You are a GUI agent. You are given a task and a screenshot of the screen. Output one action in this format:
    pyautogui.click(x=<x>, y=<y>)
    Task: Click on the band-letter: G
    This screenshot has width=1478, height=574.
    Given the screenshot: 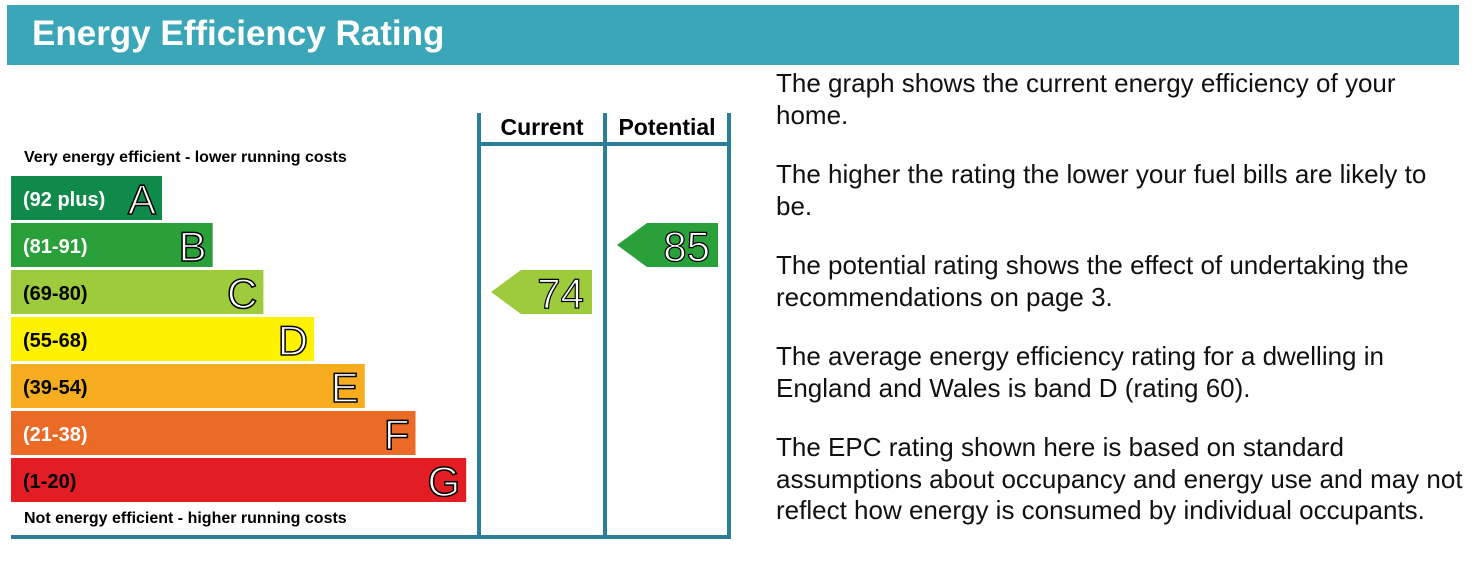 What is the action you would take?
    pyautogui.click(x=444, y=481)
    